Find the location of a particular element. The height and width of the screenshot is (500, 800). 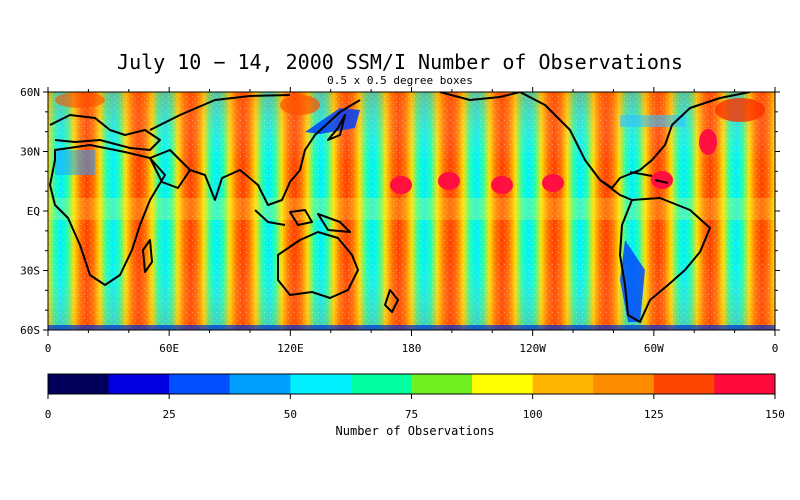

colorbar-ticks: 0 25 50 75 100 125 150 is located at coordinates (415, 407).